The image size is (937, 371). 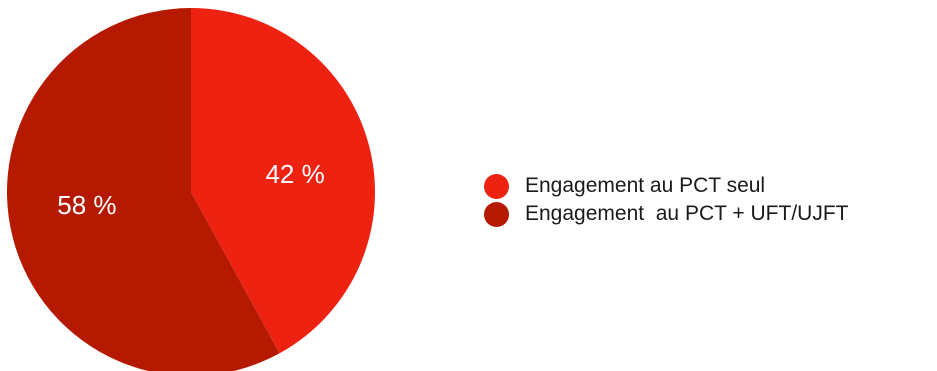 I want to click on legend-label: Engagement au PCT seul, so click(x=645, y=185).